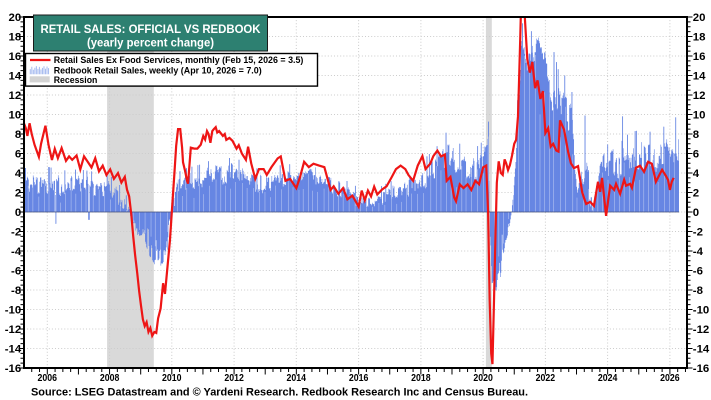 The height and width of the screenshot is (400, 711). What do you see at coordinates (110, 378) in the screenshot?
I see `svg-text: 2008` at bounding box center [110, 378].